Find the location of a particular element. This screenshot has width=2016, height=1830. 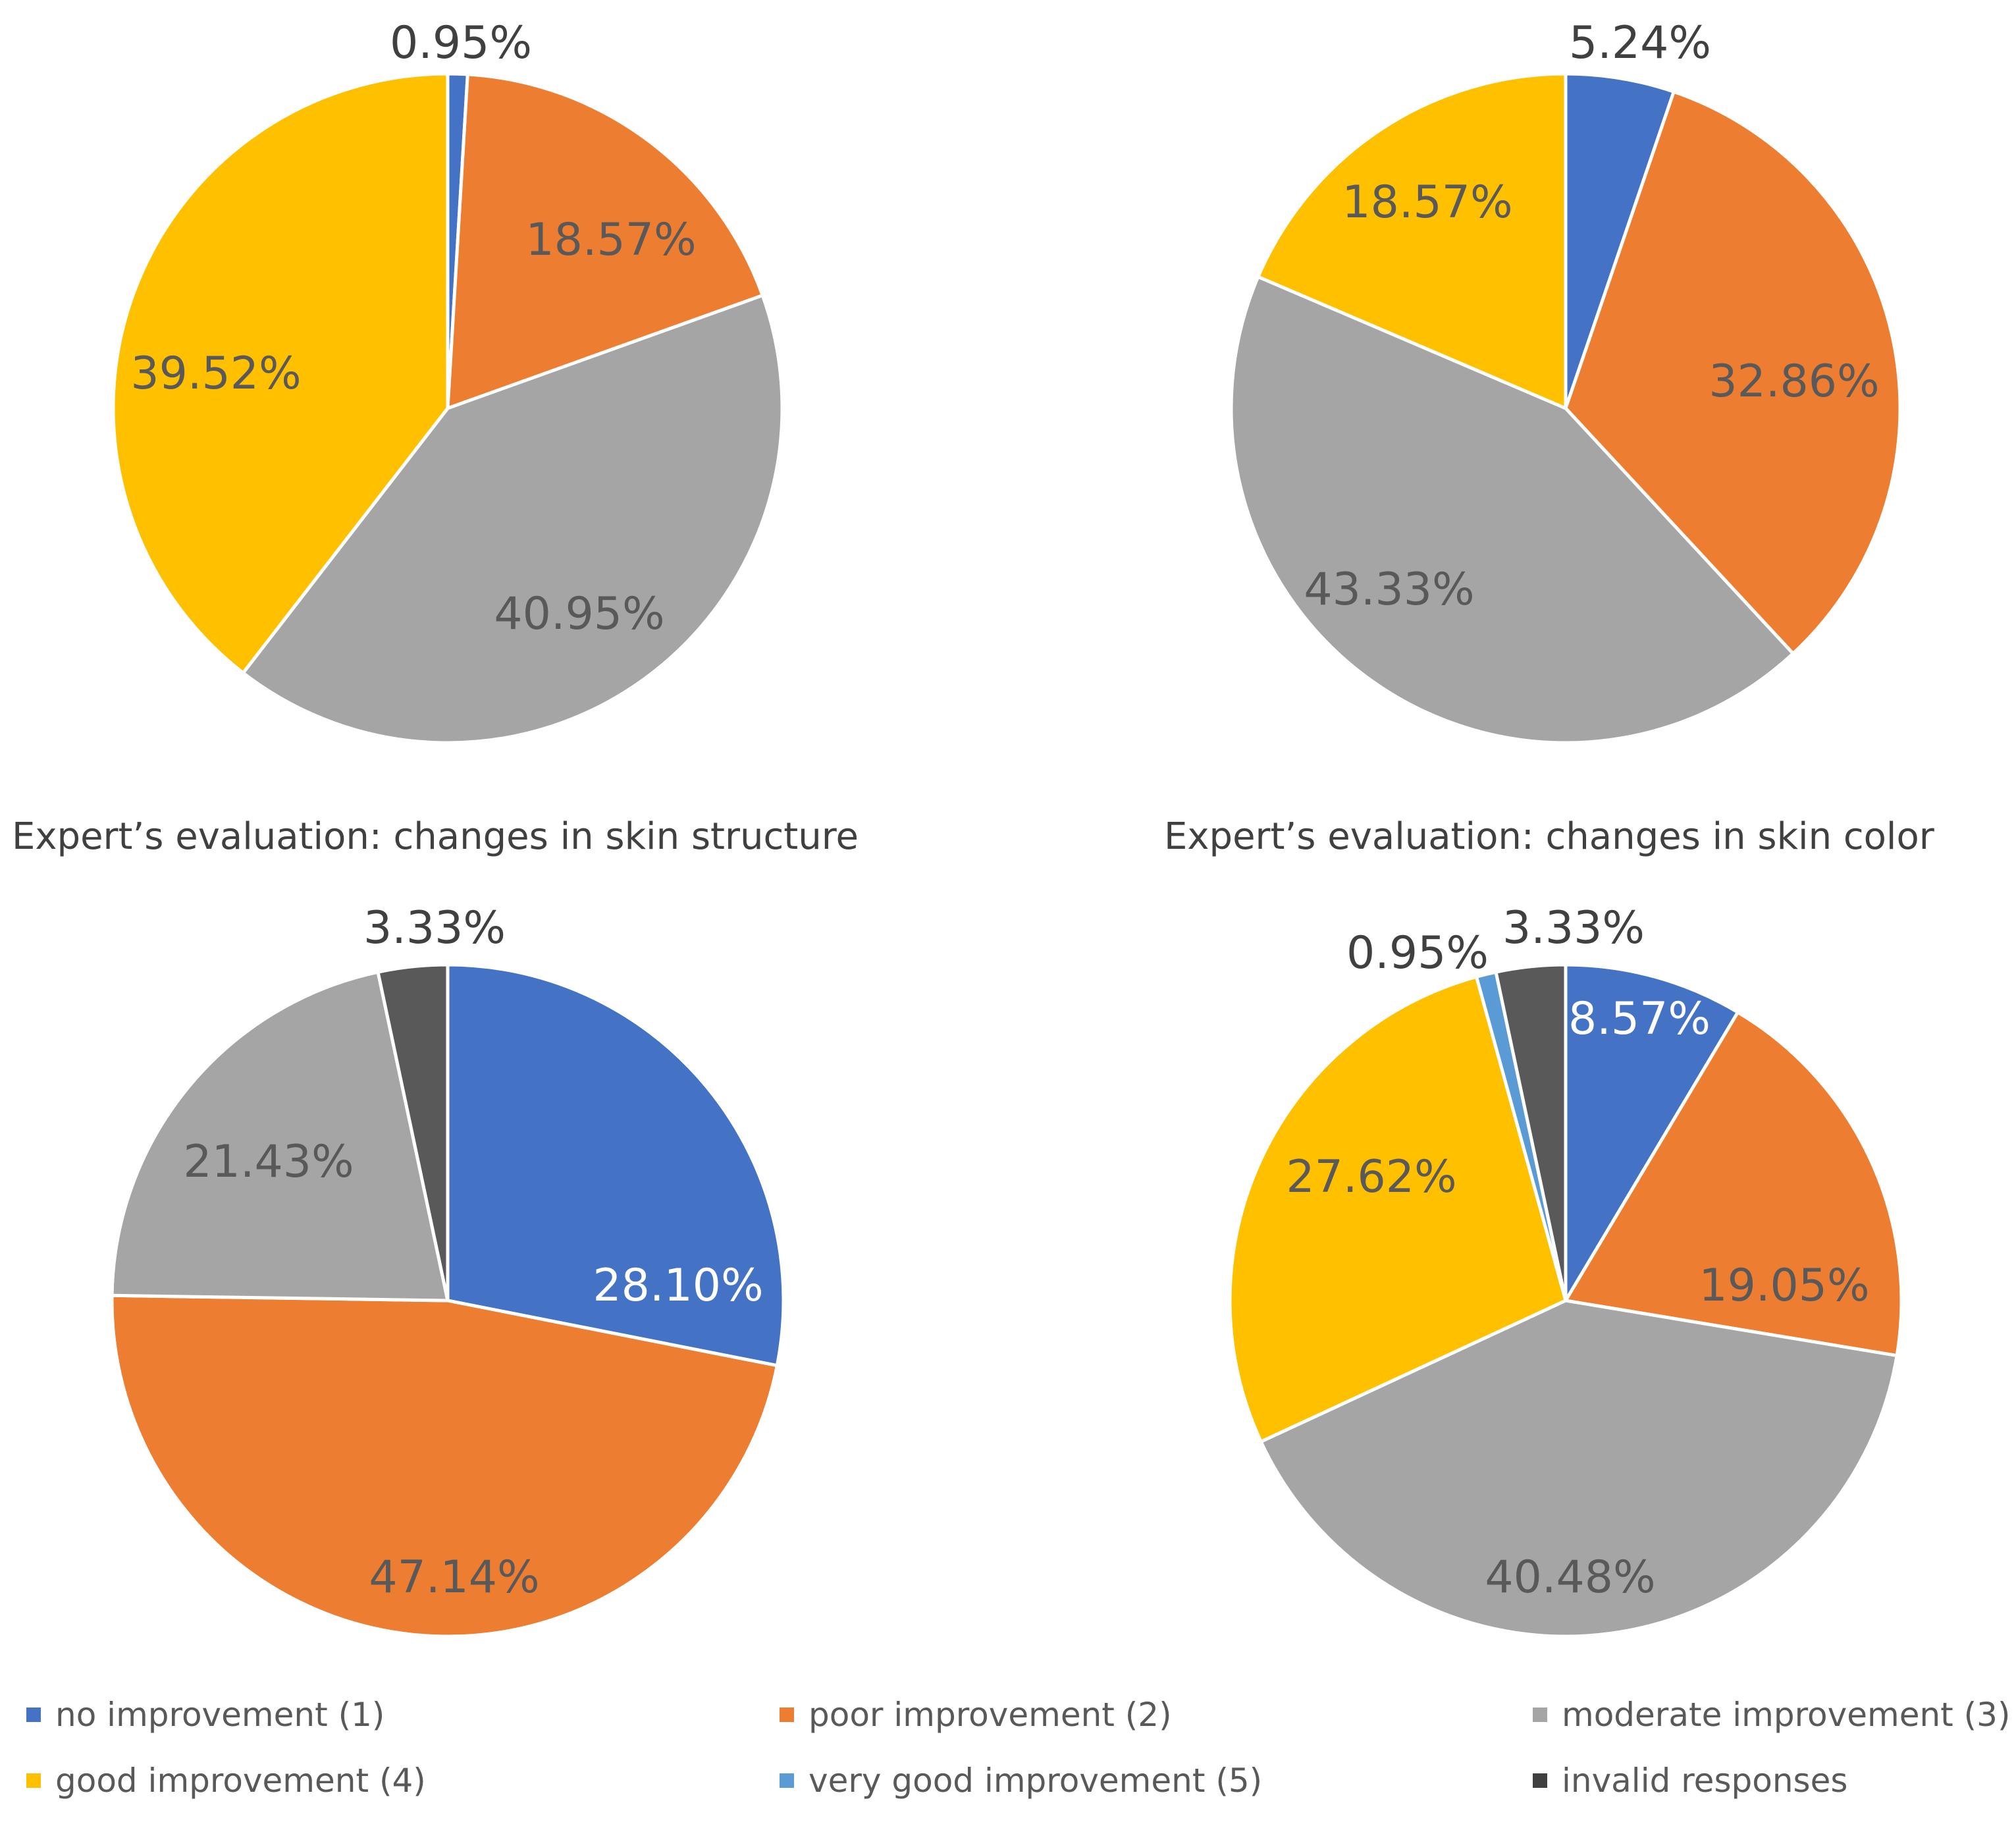

pie-chart-2: 5.24% 32.86% 43.33% 18.57% is located at coordinates (1565, 381).